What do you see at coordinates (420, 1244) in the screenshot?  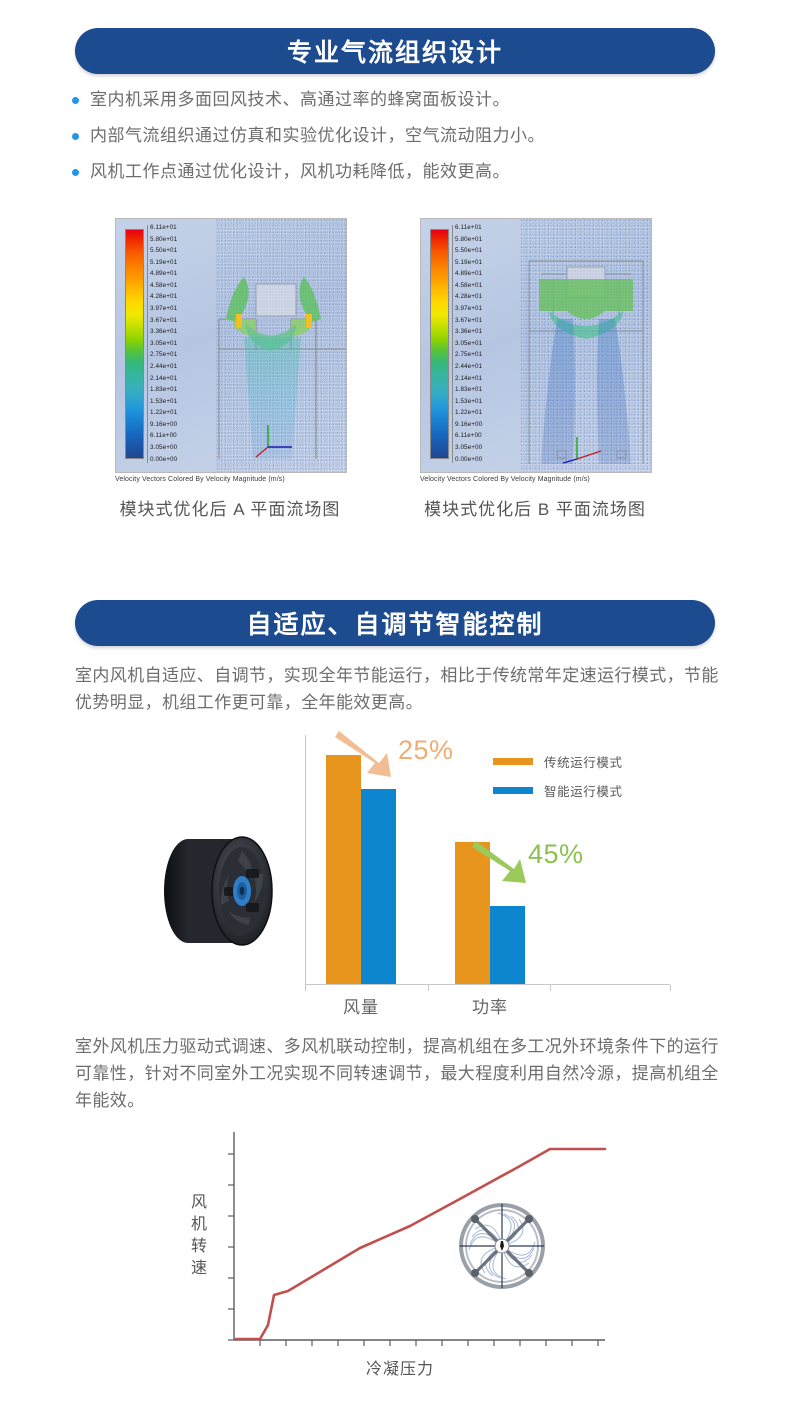 I see `line-chart-series-fan-speed` at bounding box center [420, 1244].